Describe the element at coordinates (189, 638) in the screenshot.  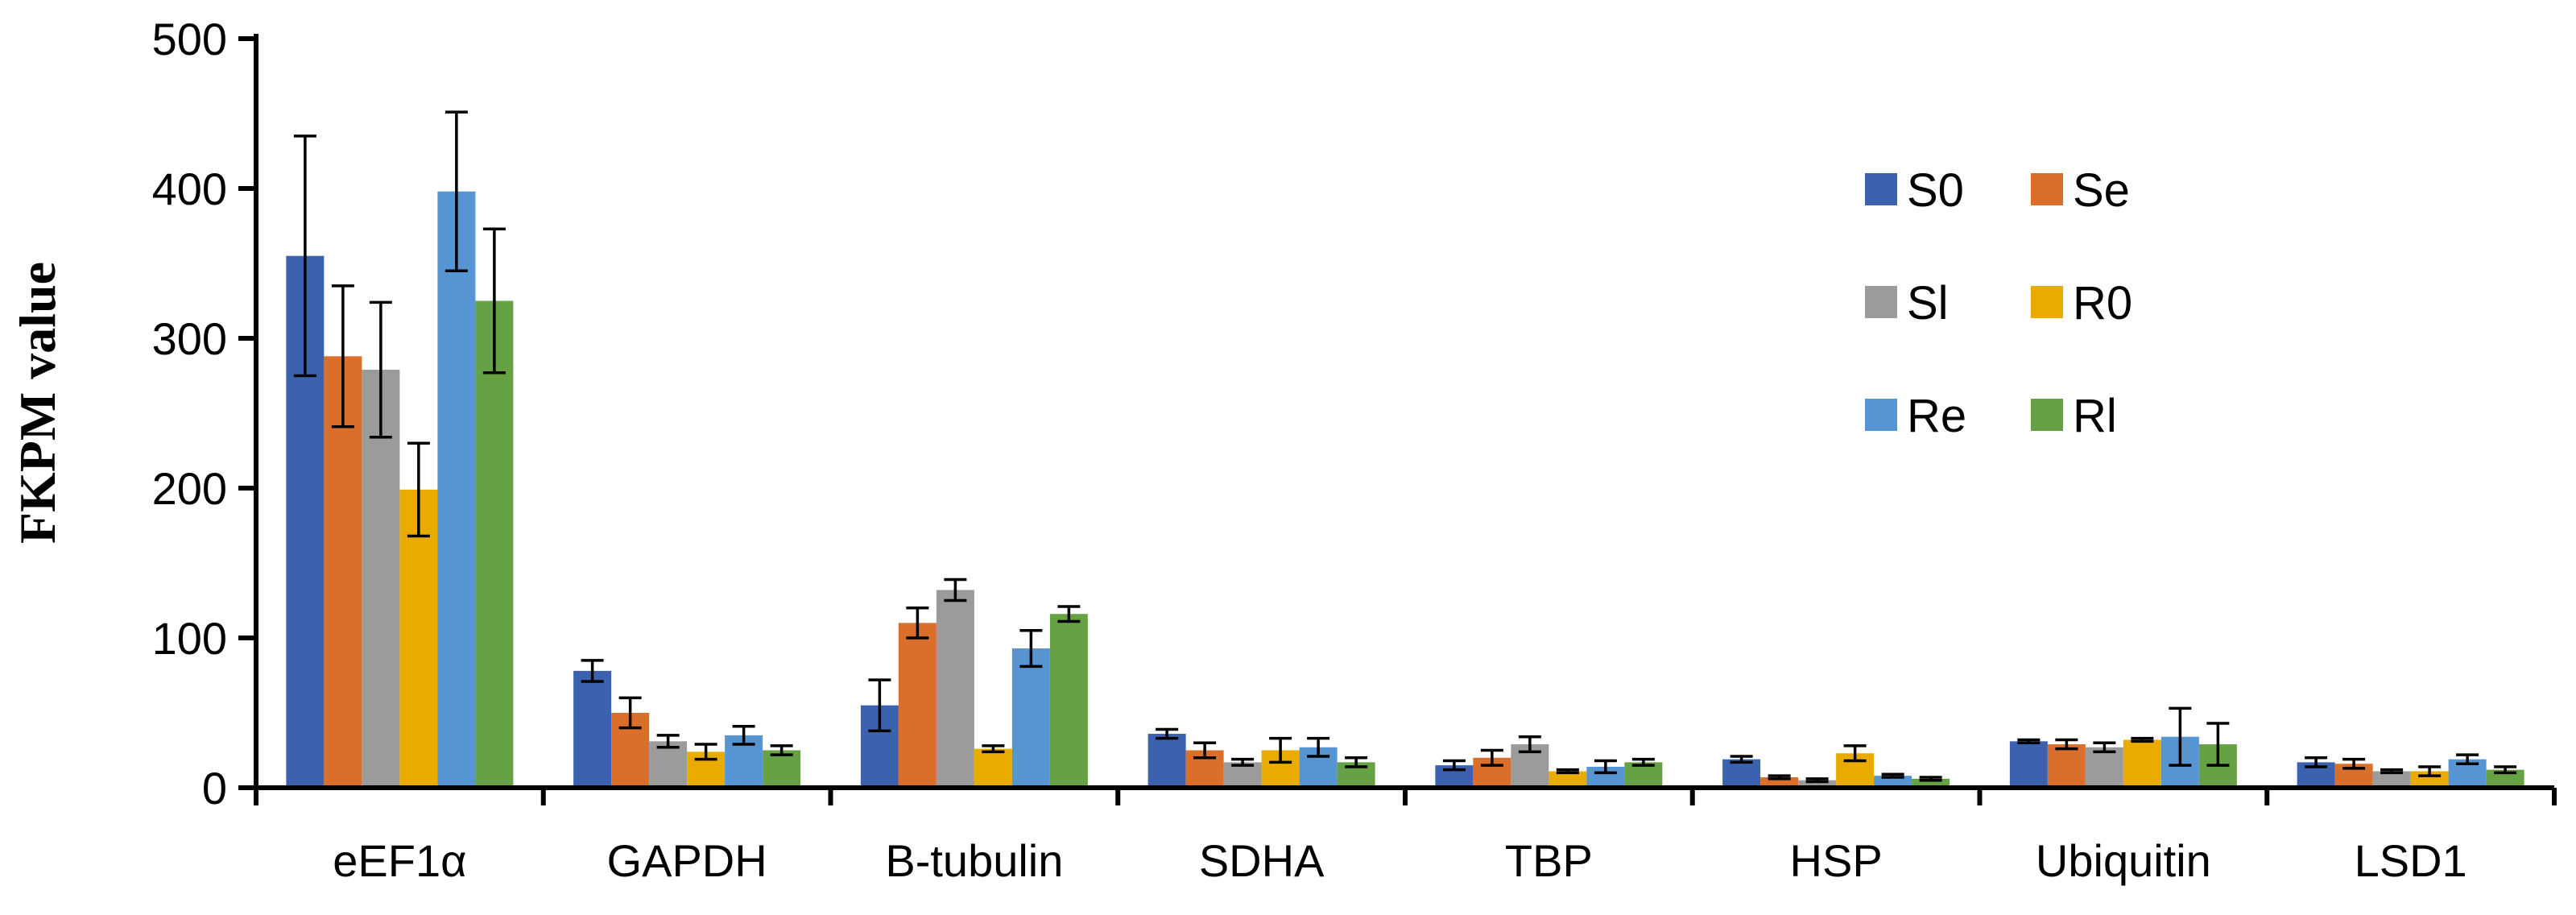
I see `y-tick-label: 100` at that location.